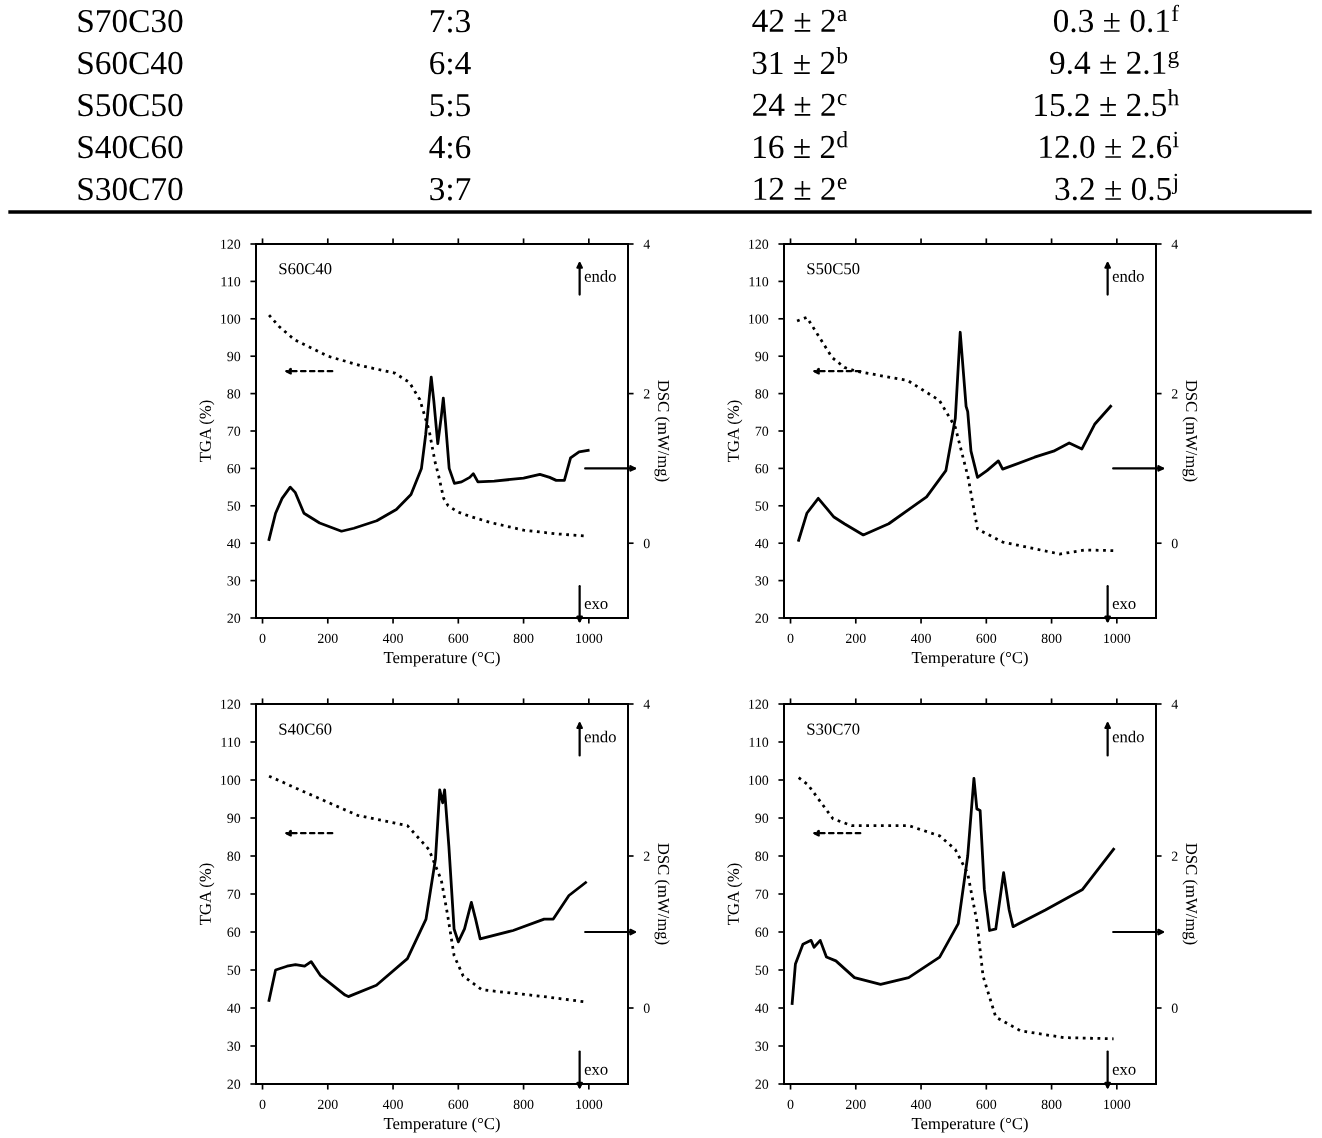 The image size is (1322, 1138). Describe the element at coordinates (450, 63) in the screenshot. I see `text: 6:4` at that location.